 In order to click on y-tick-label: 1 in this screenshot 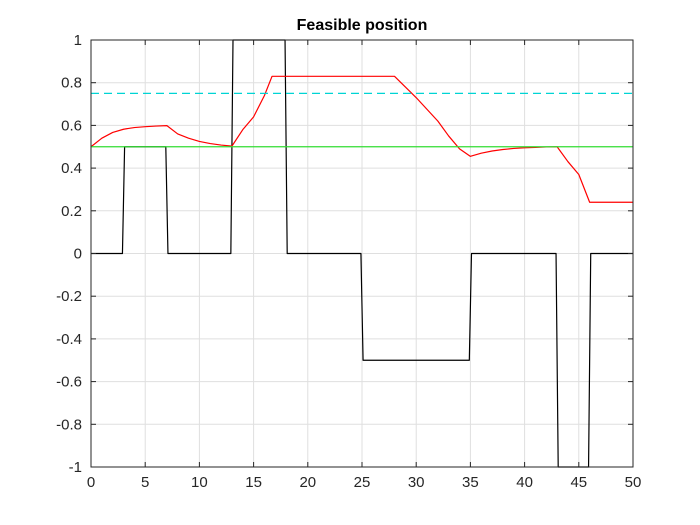, I will do `click(78, 40)`.